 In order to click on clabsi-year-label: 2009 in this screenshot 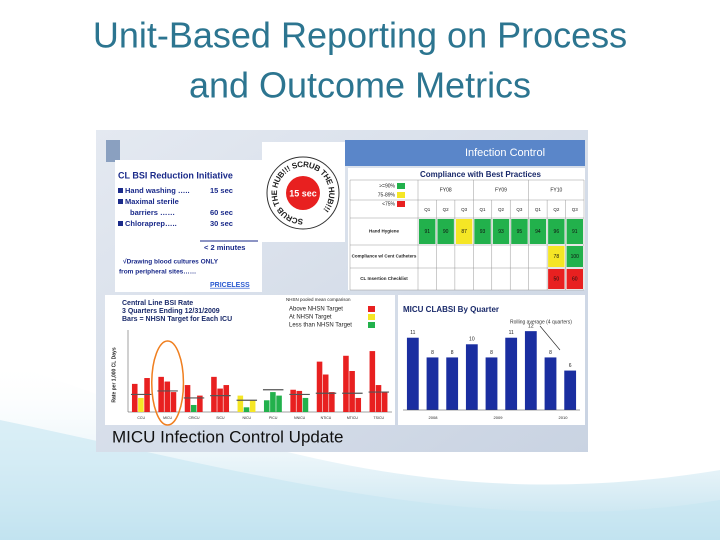, I will do `click(499, 417)`.